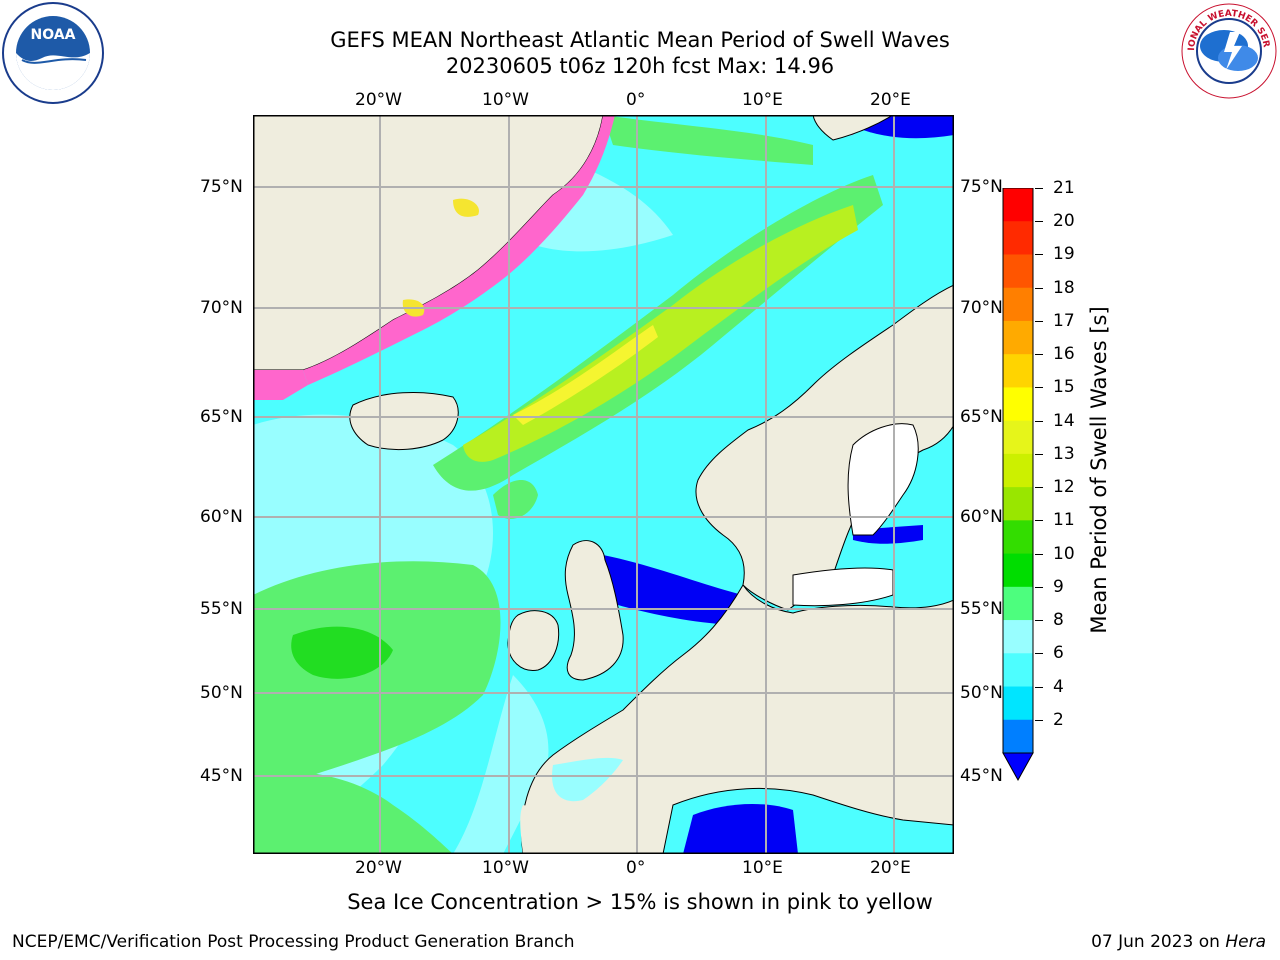 This screenshot has height=960, width=1280. I want to click on lon-label-bottom: 10°W, so click(505, 868).